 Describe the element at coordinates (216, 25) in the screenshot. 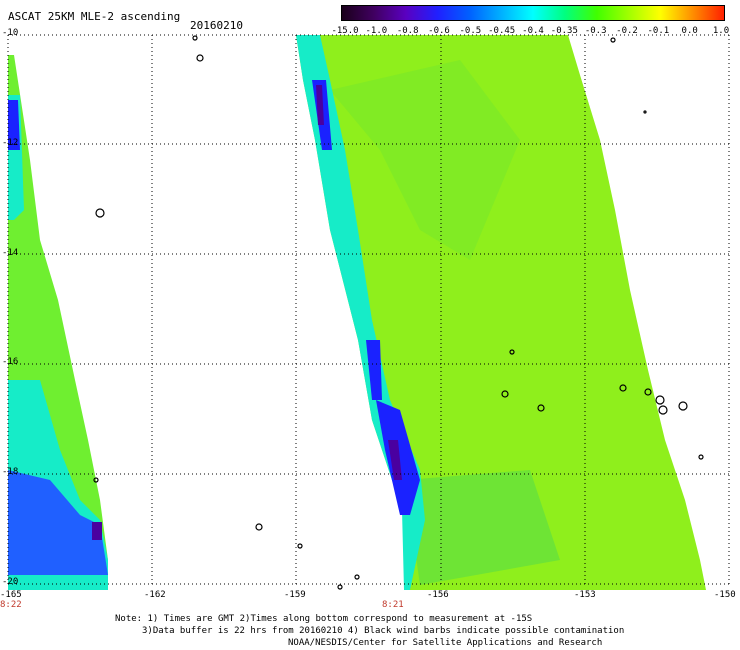

I see `map-date: 20160210` at that location.